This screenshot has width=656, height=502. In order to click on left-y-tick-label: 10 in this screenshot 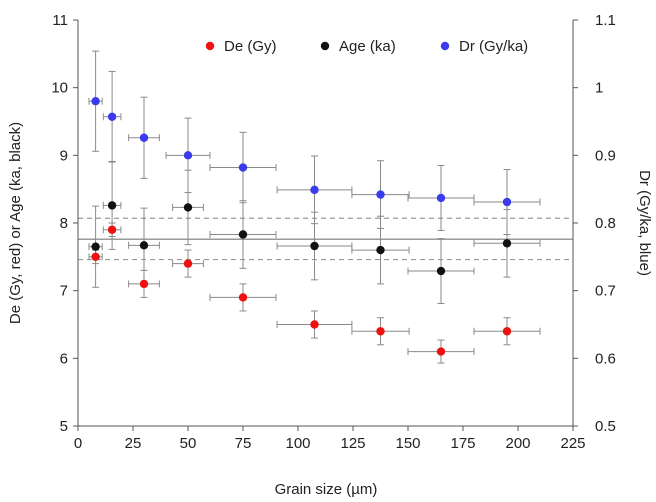, I will do `click(59, 88)`.